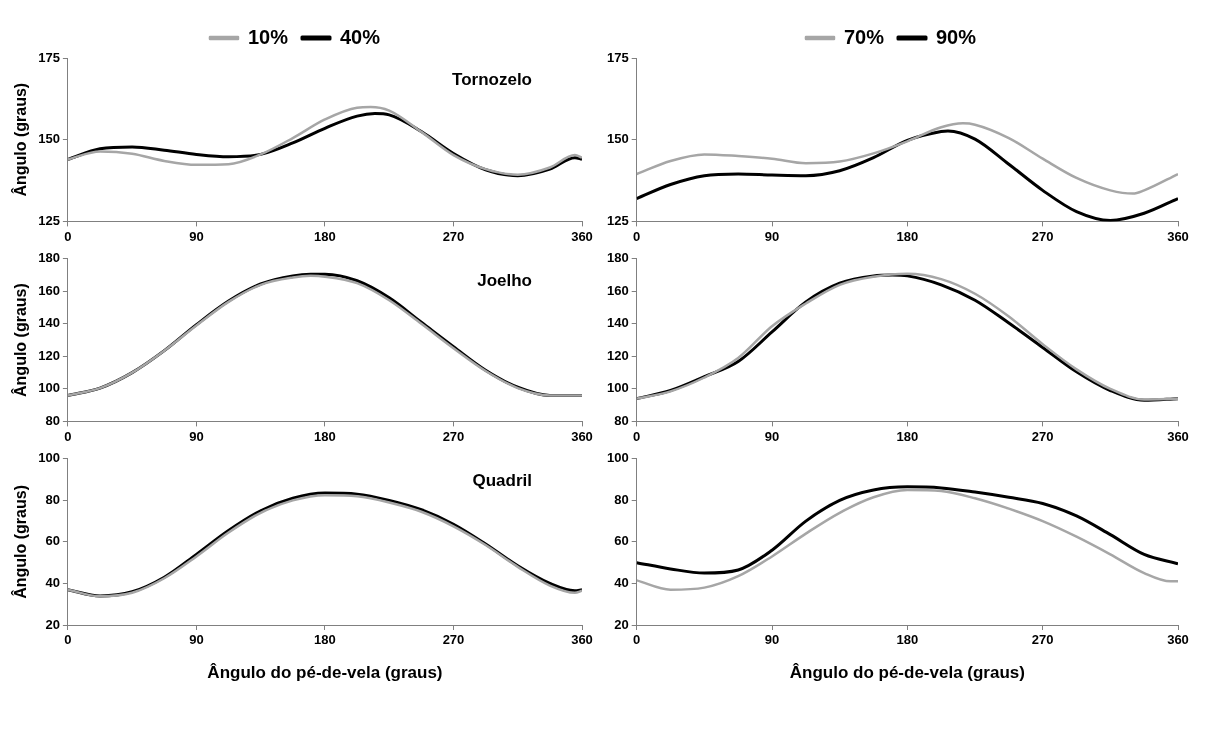 This screenshot has height=749, width=1209. What do you see at coordinates (268, 36) in the screenshot?
I see `legend-label: 10%` at bounding box center [268, 36].